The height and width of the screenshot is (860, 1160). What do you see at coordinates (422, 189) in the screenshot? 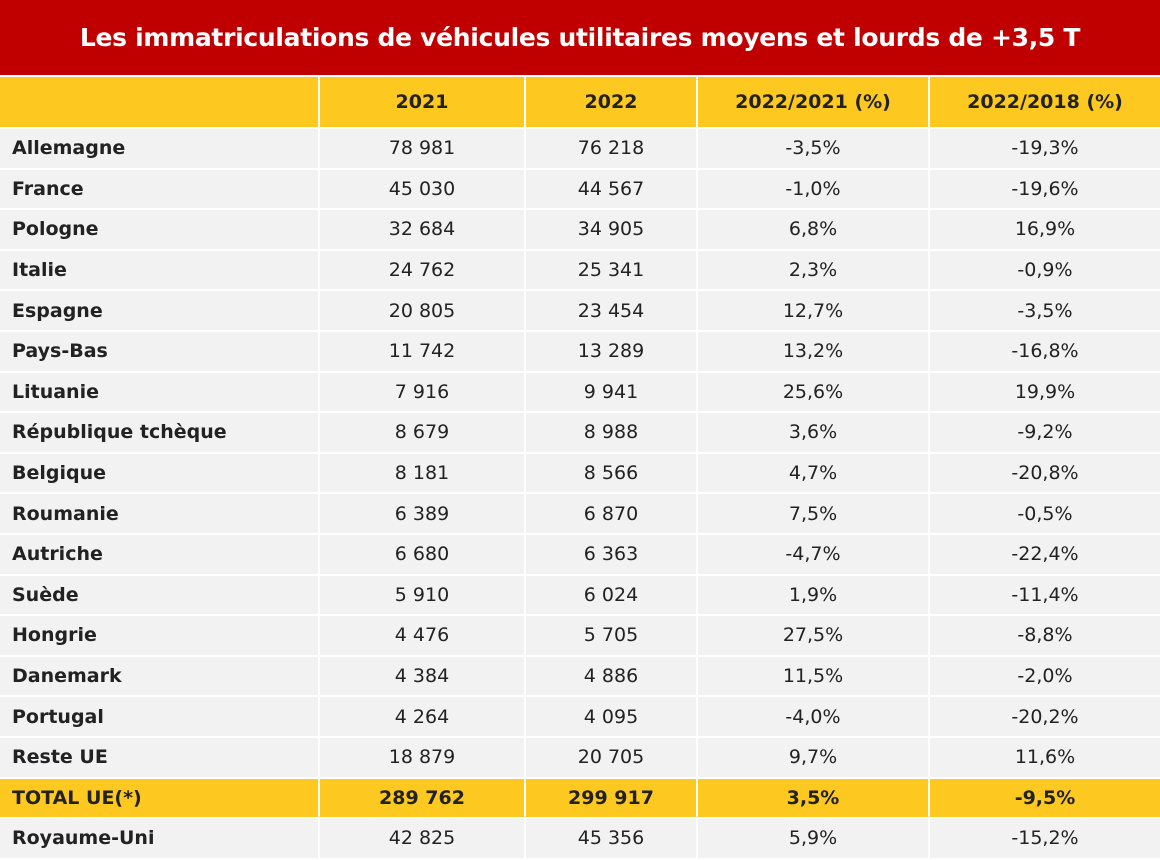
I see `value-2021-cell: 45 030` at bounding box center [422, 189].